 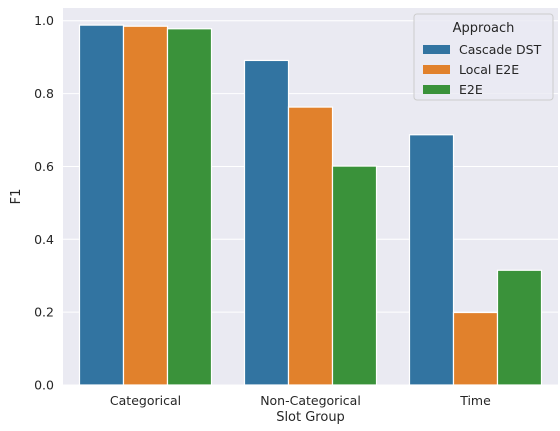 I want to click on y-tick-label: 0.0, so click(x=44, y=385).